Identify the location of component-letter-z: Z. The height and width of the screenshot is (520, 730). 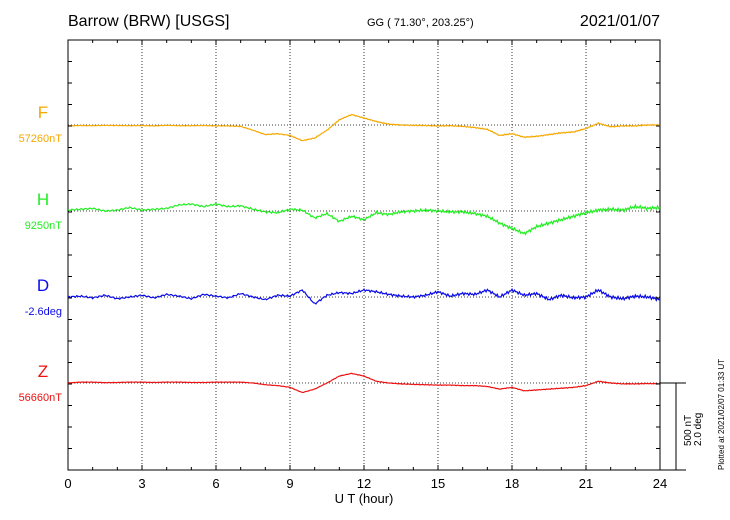
(43, 371).